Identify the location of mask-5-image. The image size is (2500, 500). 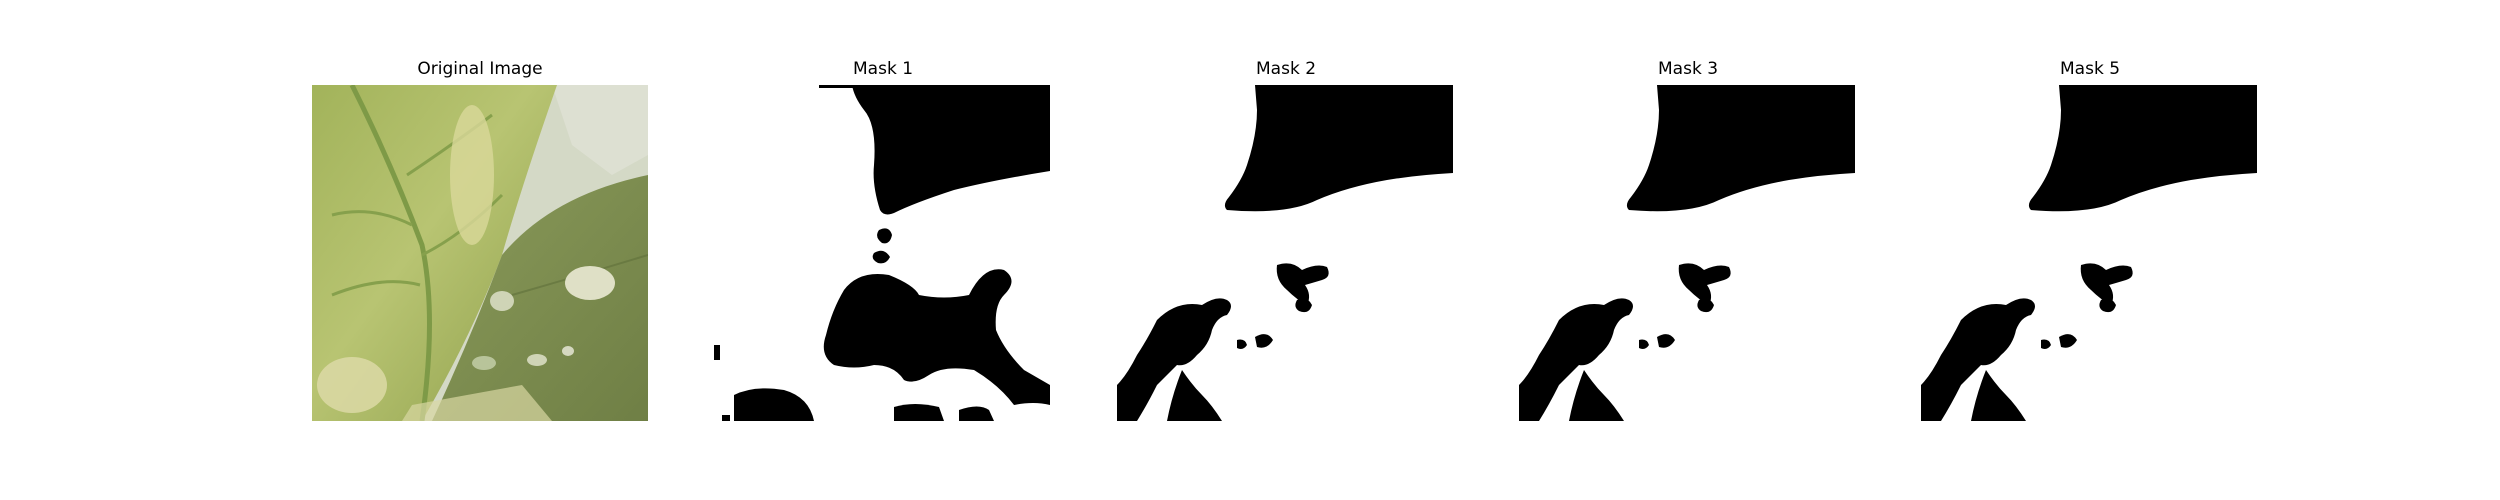
(2089, 253).